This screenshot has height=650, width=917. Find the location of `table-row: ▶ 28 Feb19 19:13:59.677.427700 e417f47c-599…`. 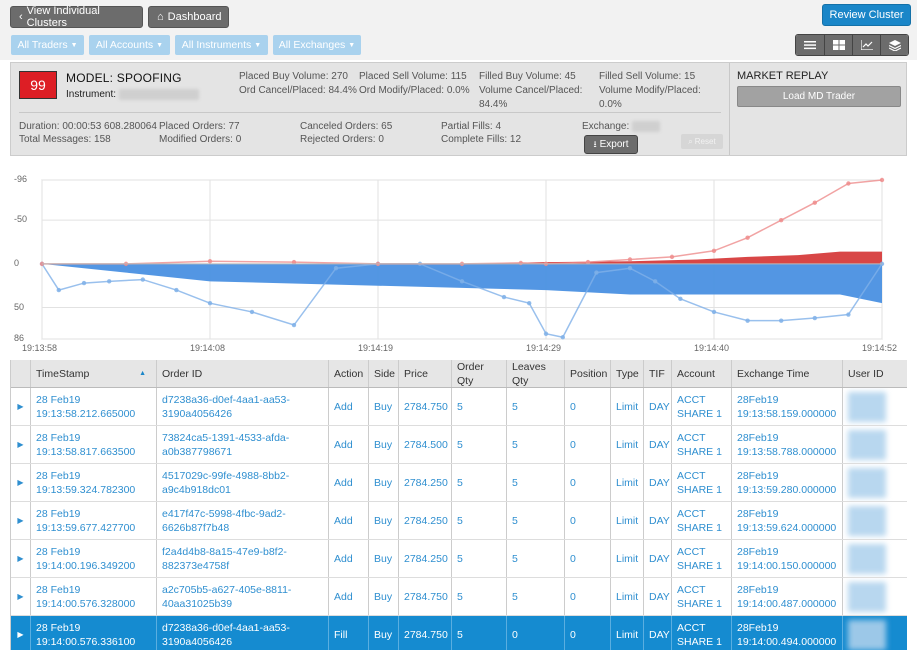

table-row: ▶ 28 Feb19 19:13:59.677.427700 e417f47c-599… is located at coordinates (459, 521).